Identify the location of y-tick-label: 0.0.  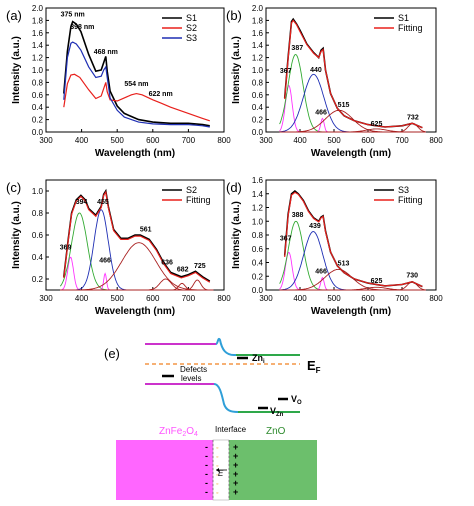
(258, 290).